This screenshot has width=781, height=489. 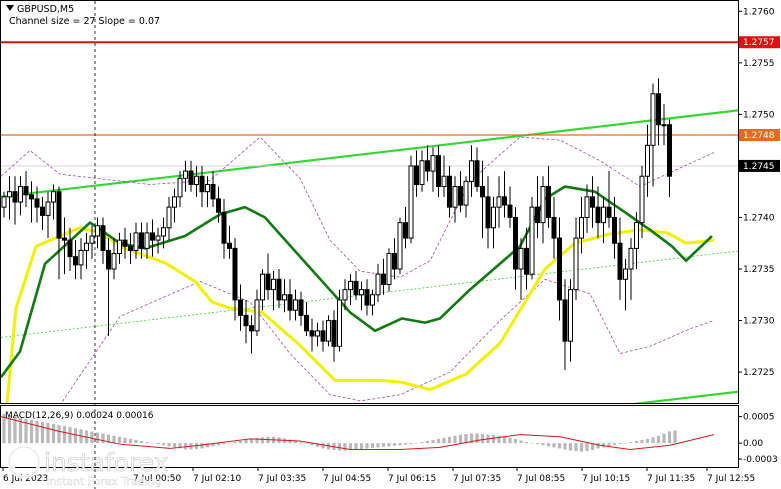 What do you see at coordinates (25, 479) in the screenshot?
I see `time-tick-label: 6 Jul 2023` at bounding box center [25, 479].